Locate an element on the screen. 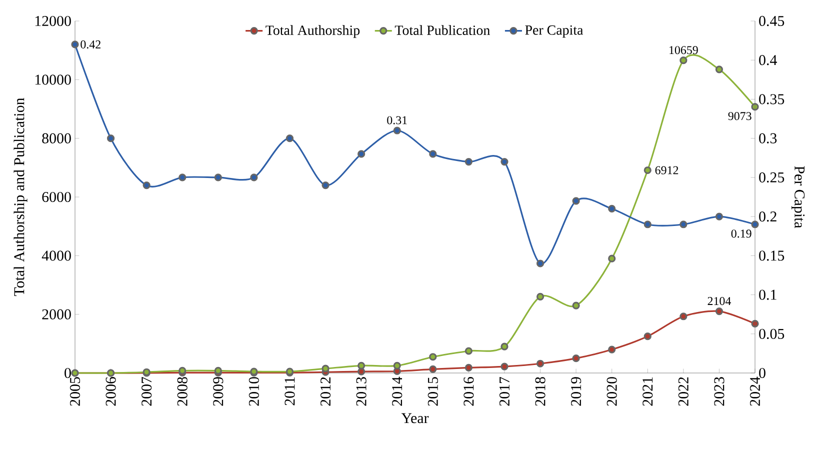 Image resolution: width=837 pixels, height=459 pixels. data-label: 6912 is located at coordinates (666, 170).